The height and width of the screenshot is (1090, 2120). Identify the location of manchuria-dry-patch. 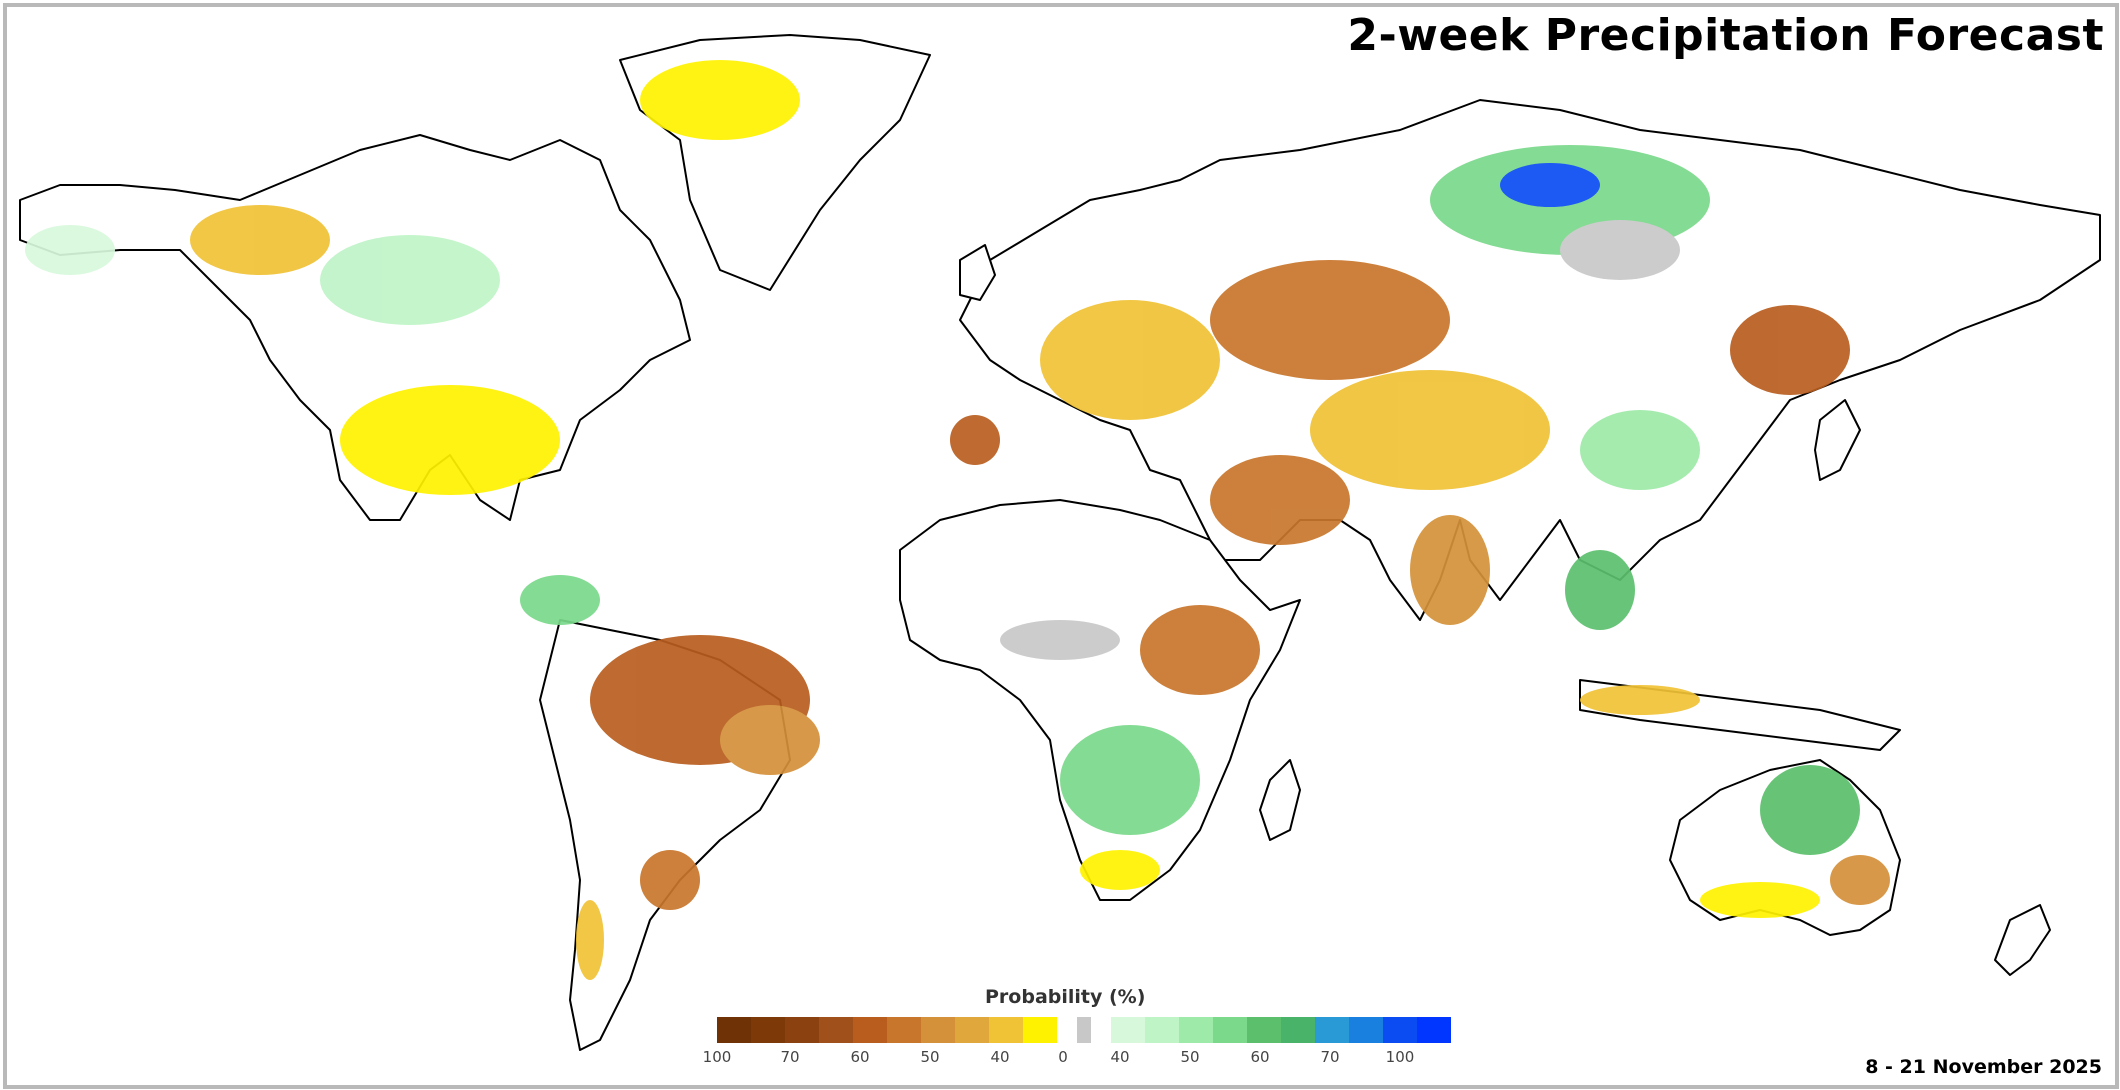
(1790, 350).